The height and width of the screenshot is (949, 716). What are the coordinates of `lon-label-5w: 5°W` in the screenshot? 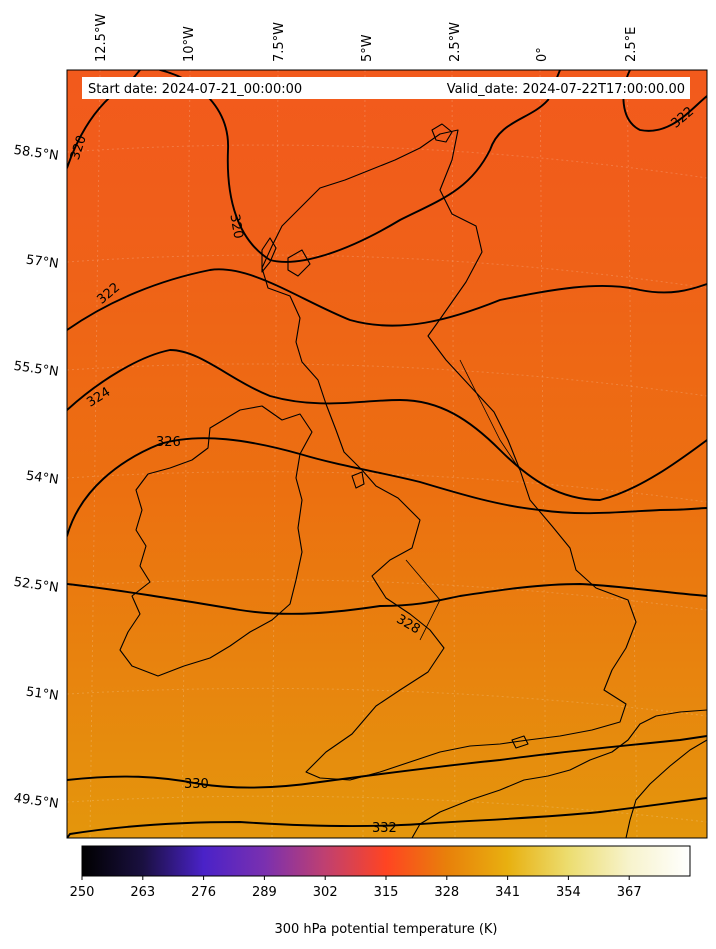 It's located at (367, 48).